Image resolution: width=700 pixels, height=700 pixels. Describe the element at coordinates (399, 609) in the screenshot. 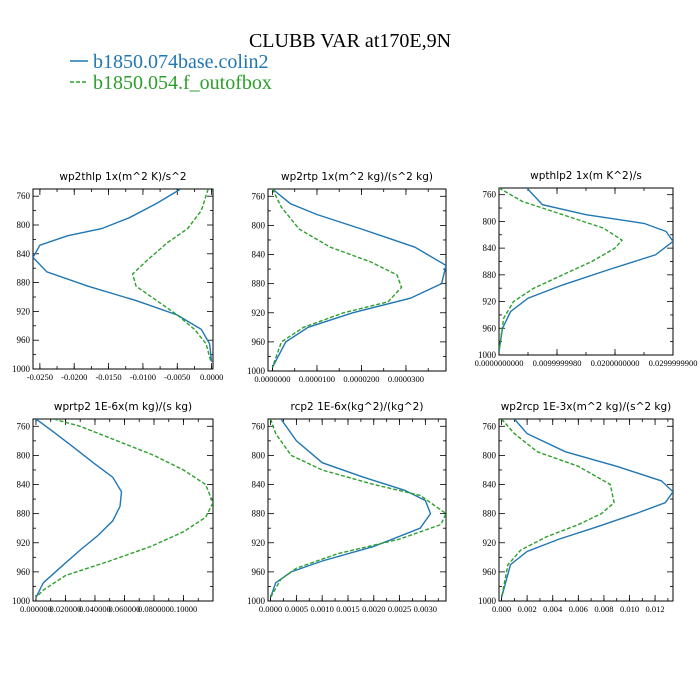

I see `x-tick-label: 0.0025` at that location.